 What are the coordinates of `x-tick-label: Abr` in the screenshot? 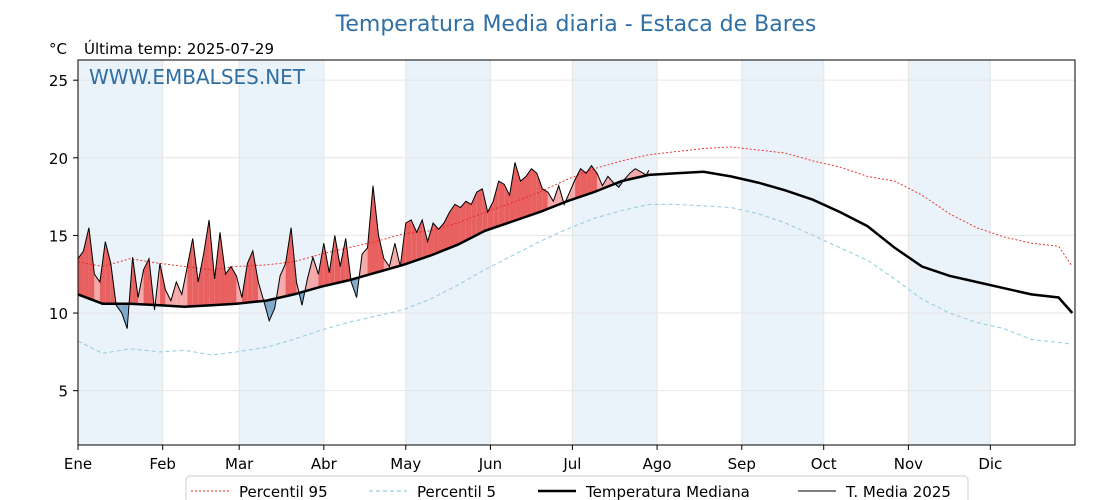 It's located at (324, 464).